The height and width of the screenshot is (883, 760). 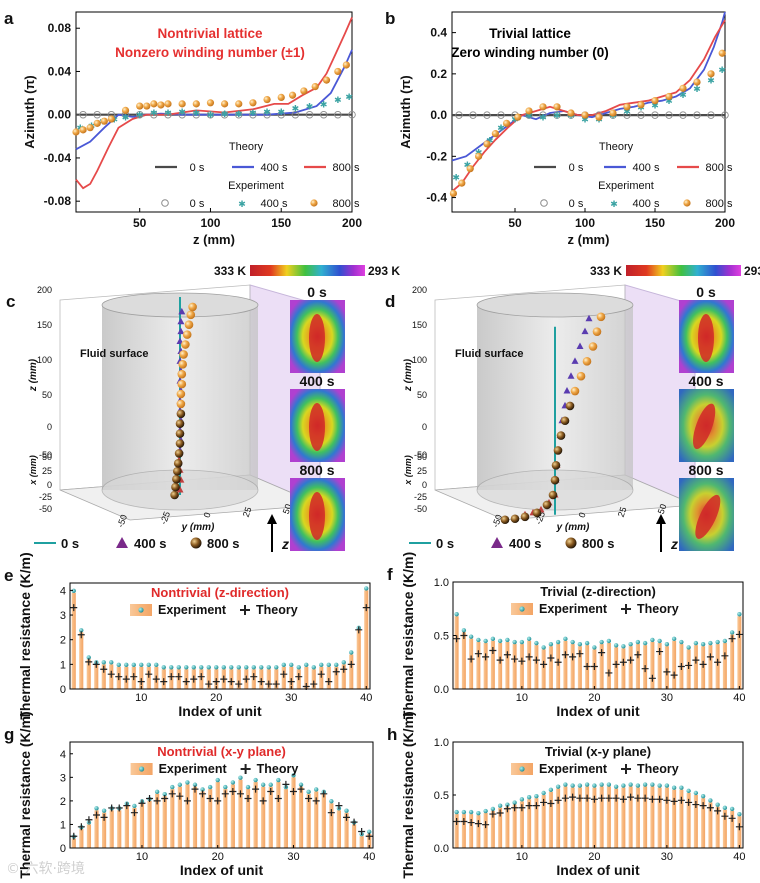 What do you see at coordinates (44, 325) in the screenshot?
I see `z-tick-label: 150` at bounding box center [44, 325].